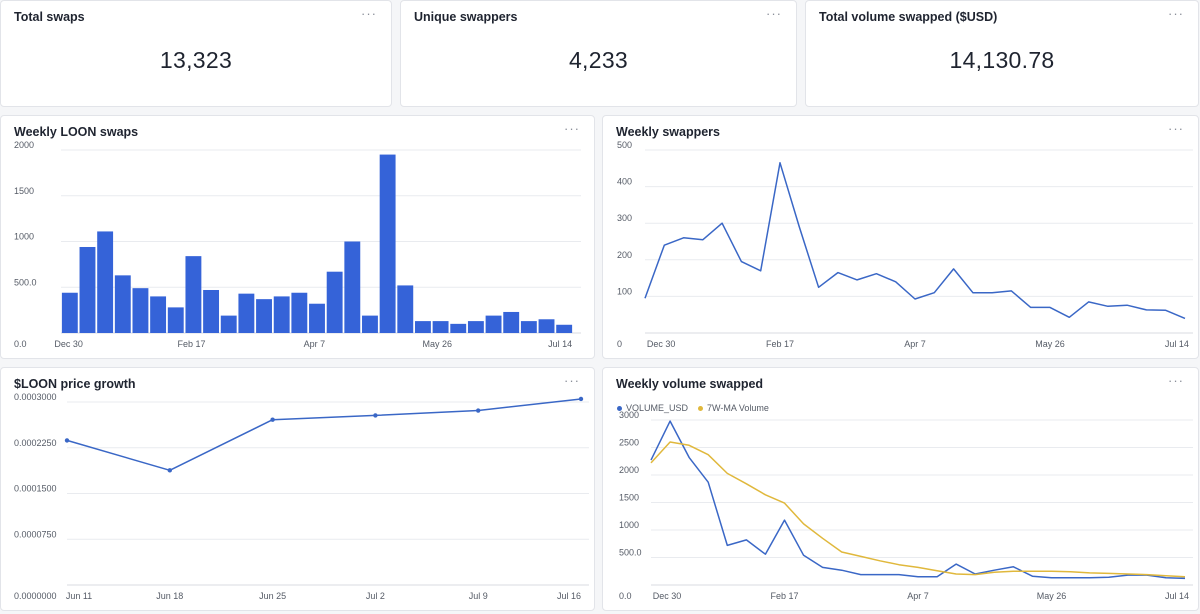 The width and height of the screenshot is (1200, 614). What do you see at coordinates (693, 408) in the screenshot?
I see `chart-legend: VOLUME_USD 7W-MA Volume` at bounding box center [693, 408].